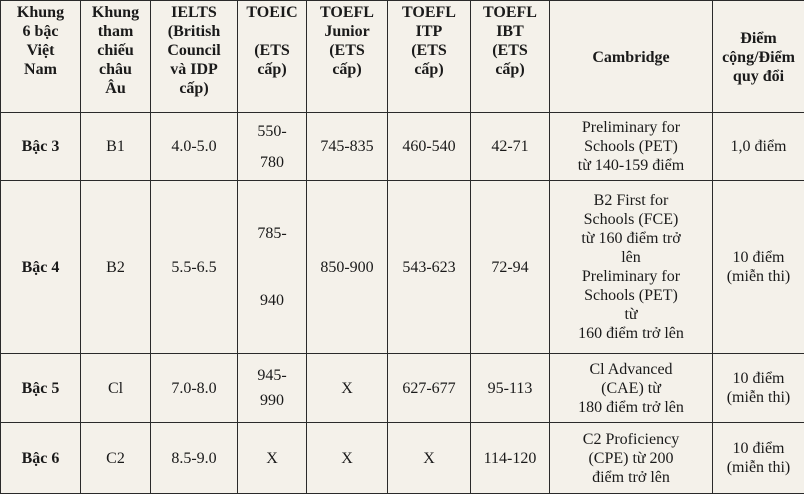  I want to click on header-toefl-itp: TOEFL ITP (ETS cấp), so click(429, 57).